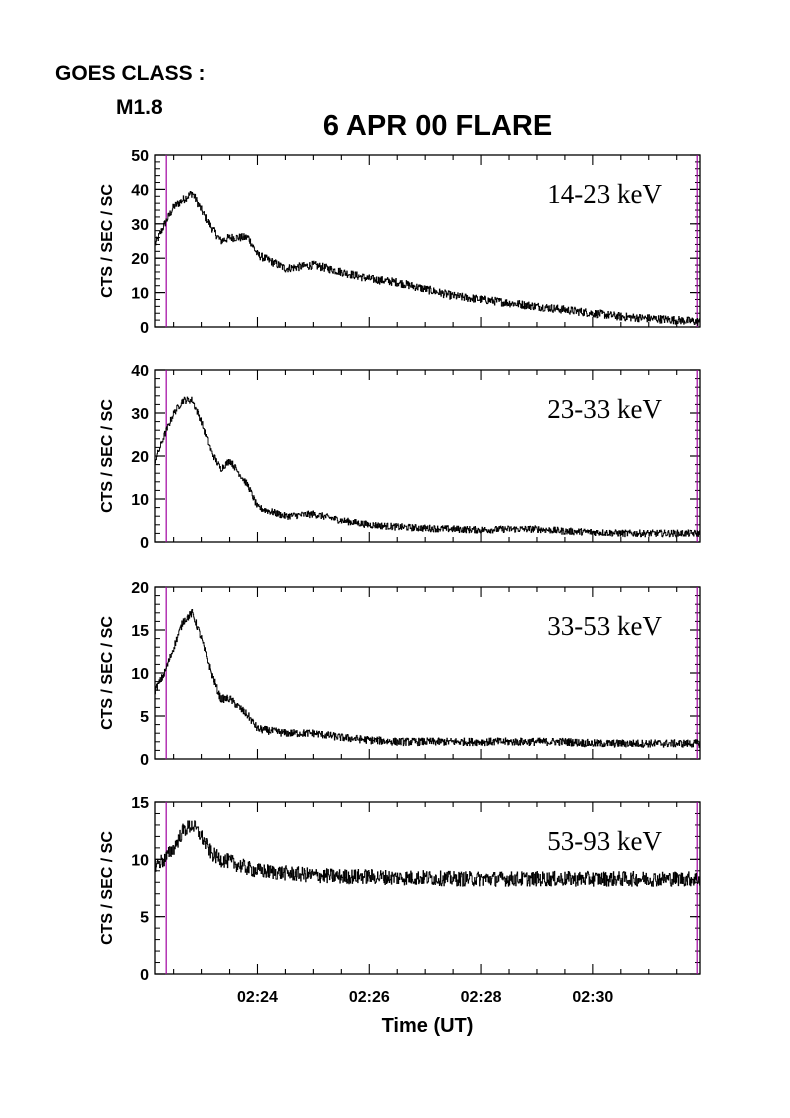 The width and height of the screenshot is (790, 1118). What do you see at coordinates (481, 997) in the screenshot?
I see `x-tick-label: 02:28` at bounding box center [481, 997].